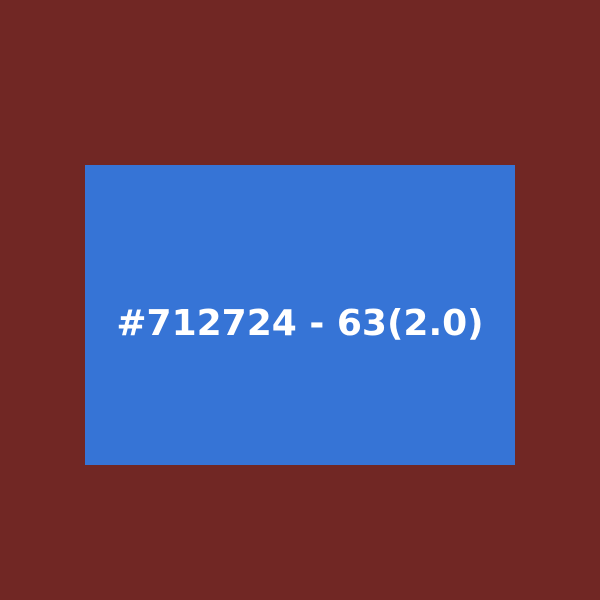 This screenshot has height=600, width=600. What do you see at coordinates (300, 323) in the screenshot?
I see `swatch-label: #712724 - 63(2.0)` at bounding box center [300, 323].